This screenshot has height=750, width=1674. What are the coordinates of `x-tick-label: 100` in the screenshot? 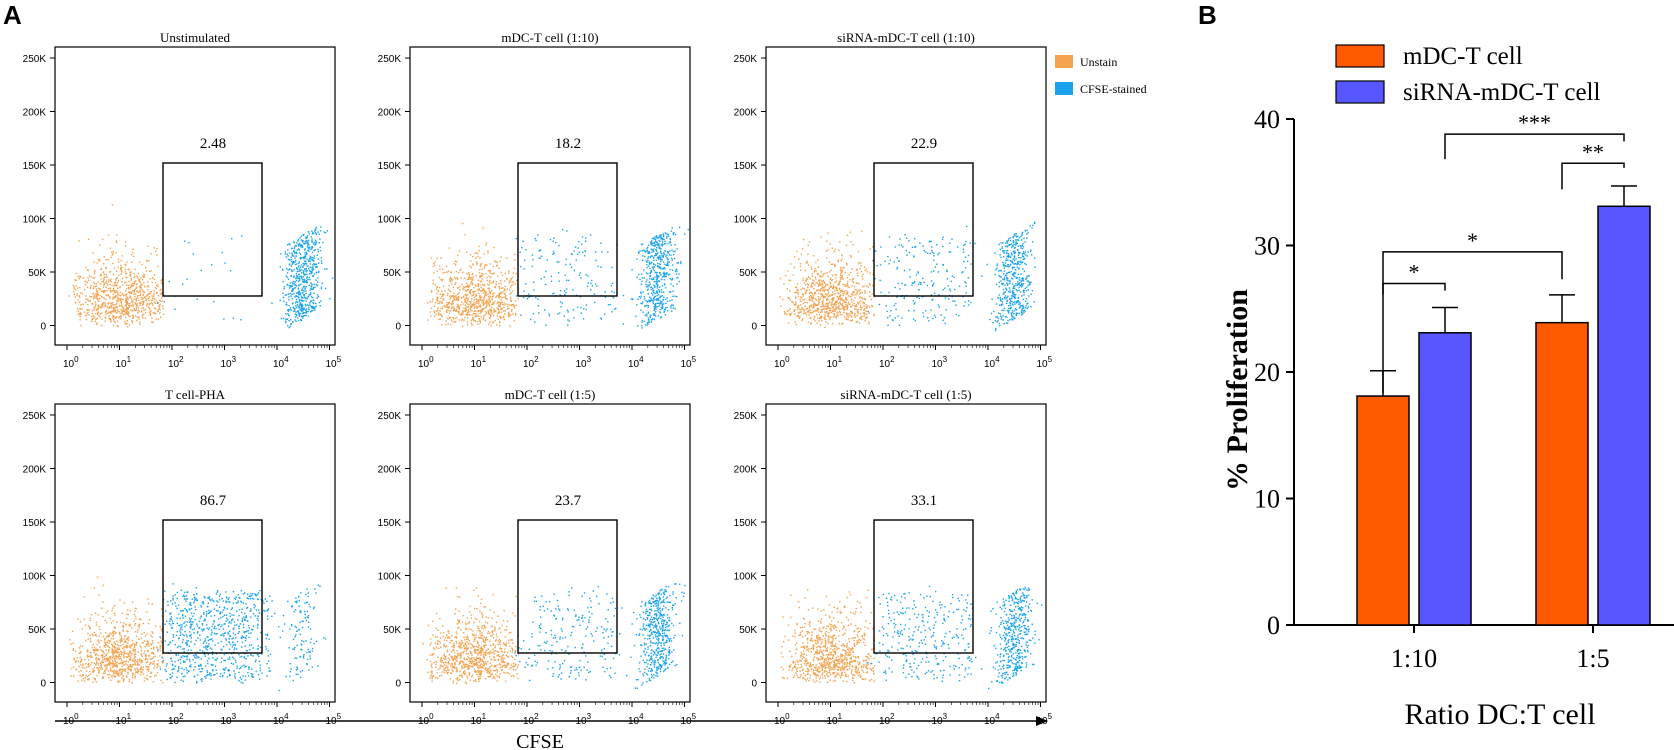 It's located at (71, 362).